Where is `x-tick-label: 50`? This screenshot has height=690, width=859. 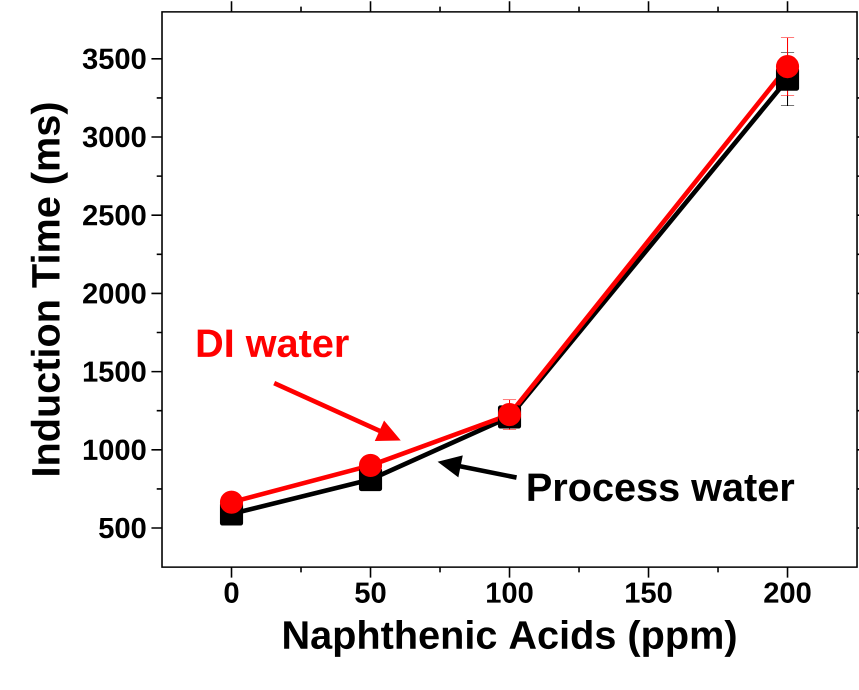 x-tick-label: 50 is located at coordinates (370, 592).